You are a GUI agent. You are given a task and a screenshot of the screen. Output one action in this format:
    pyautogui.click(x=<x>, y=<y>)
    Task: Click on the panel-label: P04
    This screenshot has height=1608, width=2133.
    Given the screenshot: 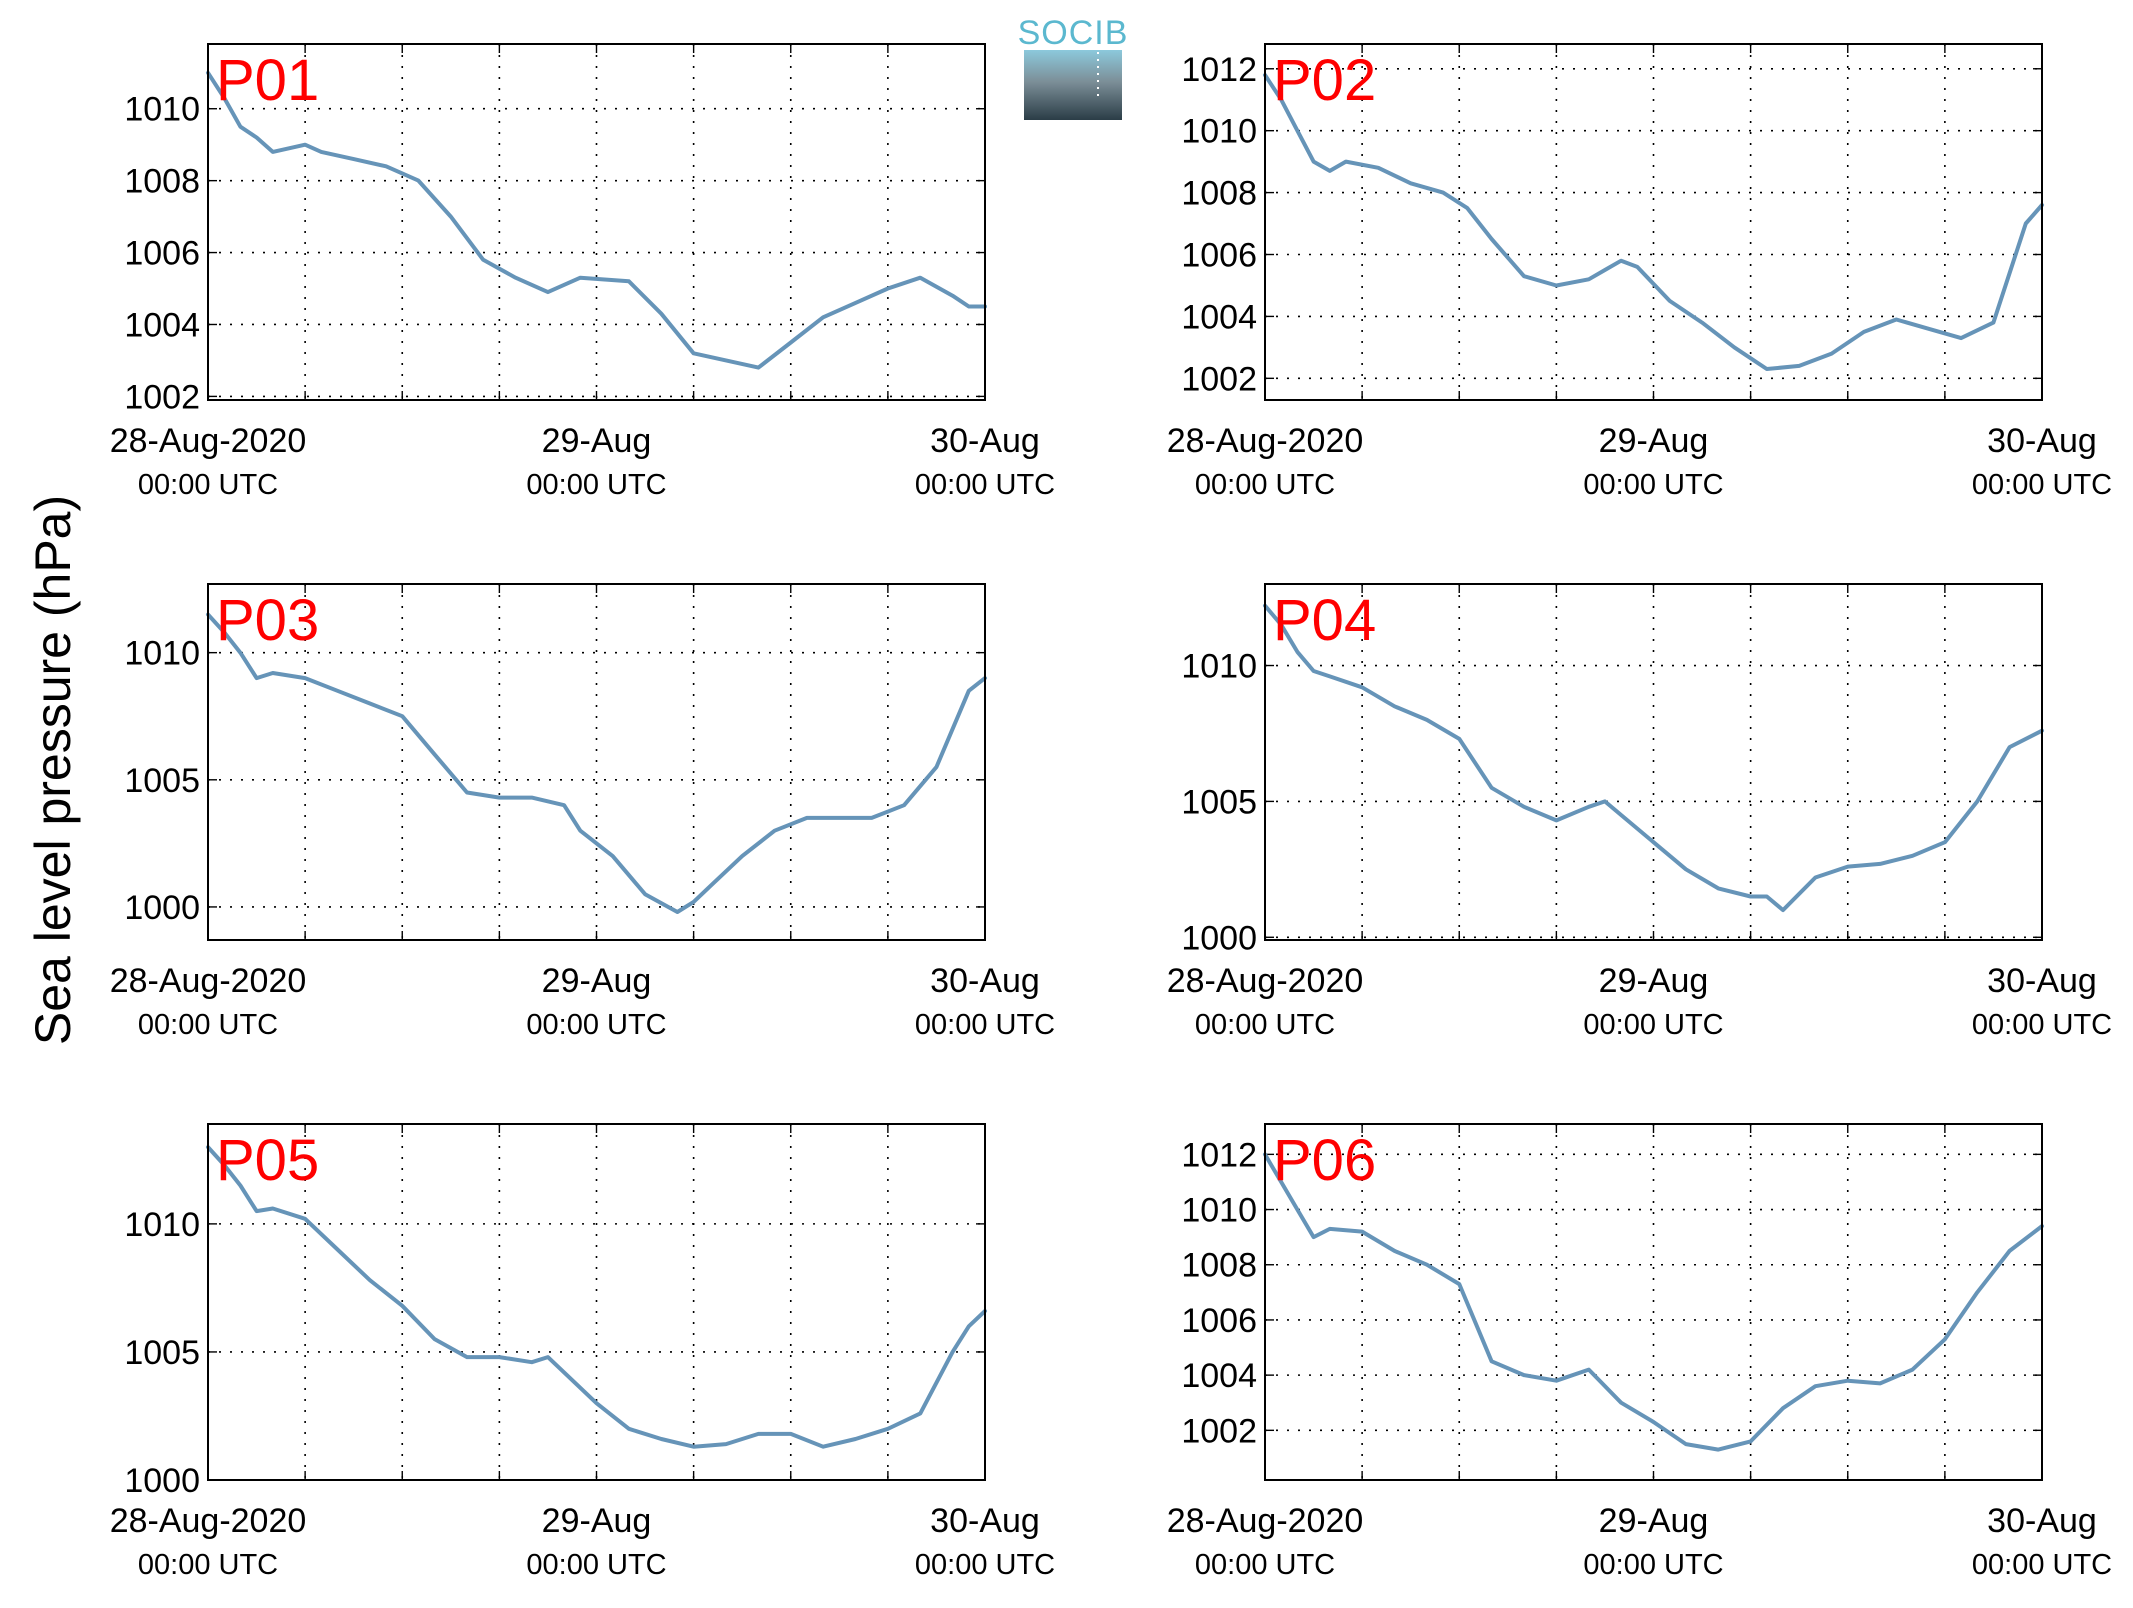 What is the action you would take?
    pyautogui.click(x=1324, y=620)
    